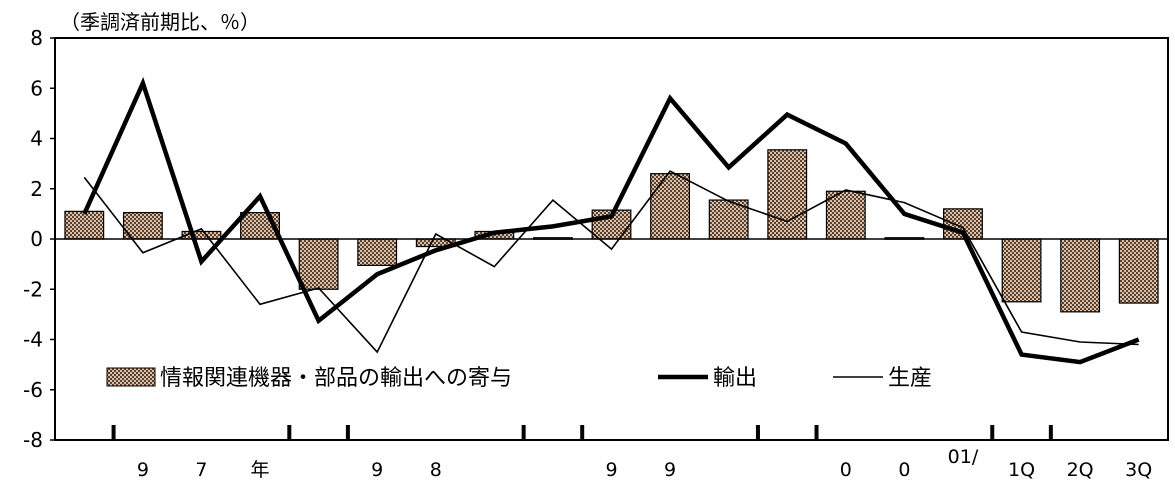 The width and height of the screenshot is (1175, 486). I want to click on x-tick-label: 3Q, so click(1138, 470).